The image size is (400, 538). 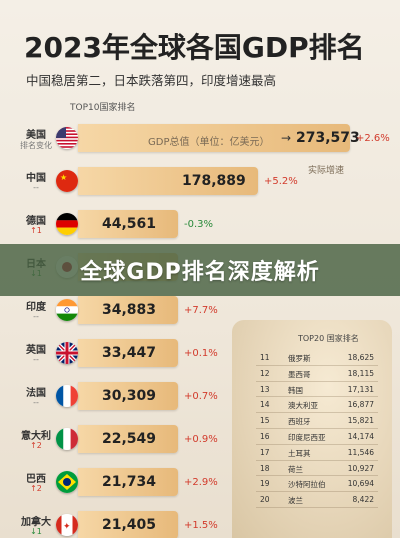 What do you see at coordinates (200, 224) in the screenshot?
I see `top10-row: 德国 ↑1 44,561 -0.3%` at bounding box center [200, 224].